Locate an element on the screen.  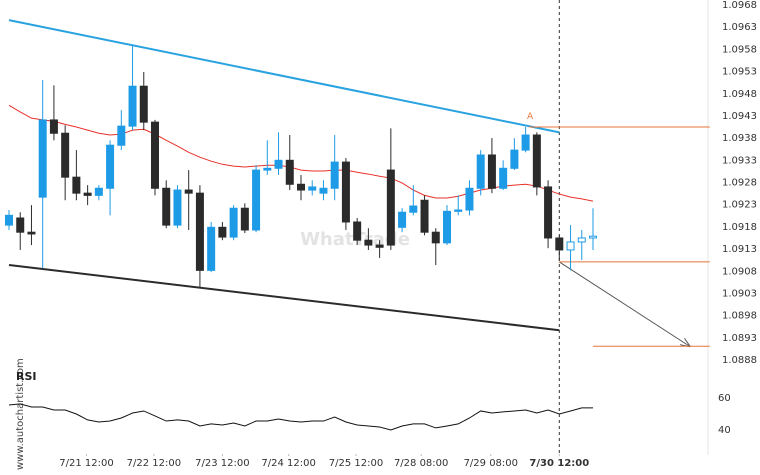
trend-line-lower is located at coordinates (284, 298).